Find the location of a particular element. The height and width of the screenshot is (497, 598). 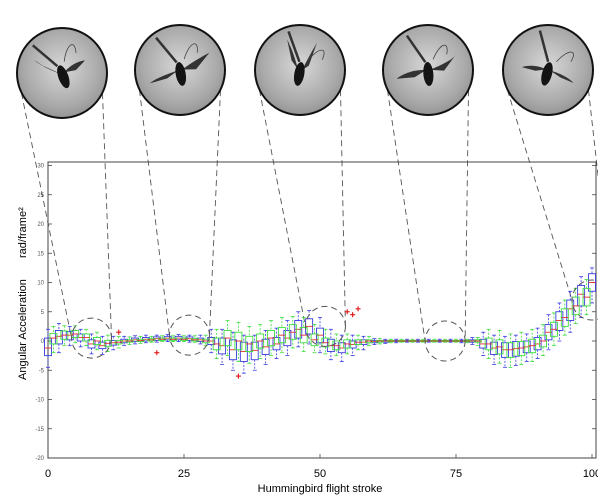

y-tick-label: 20 is located at coordinates (40, 225).